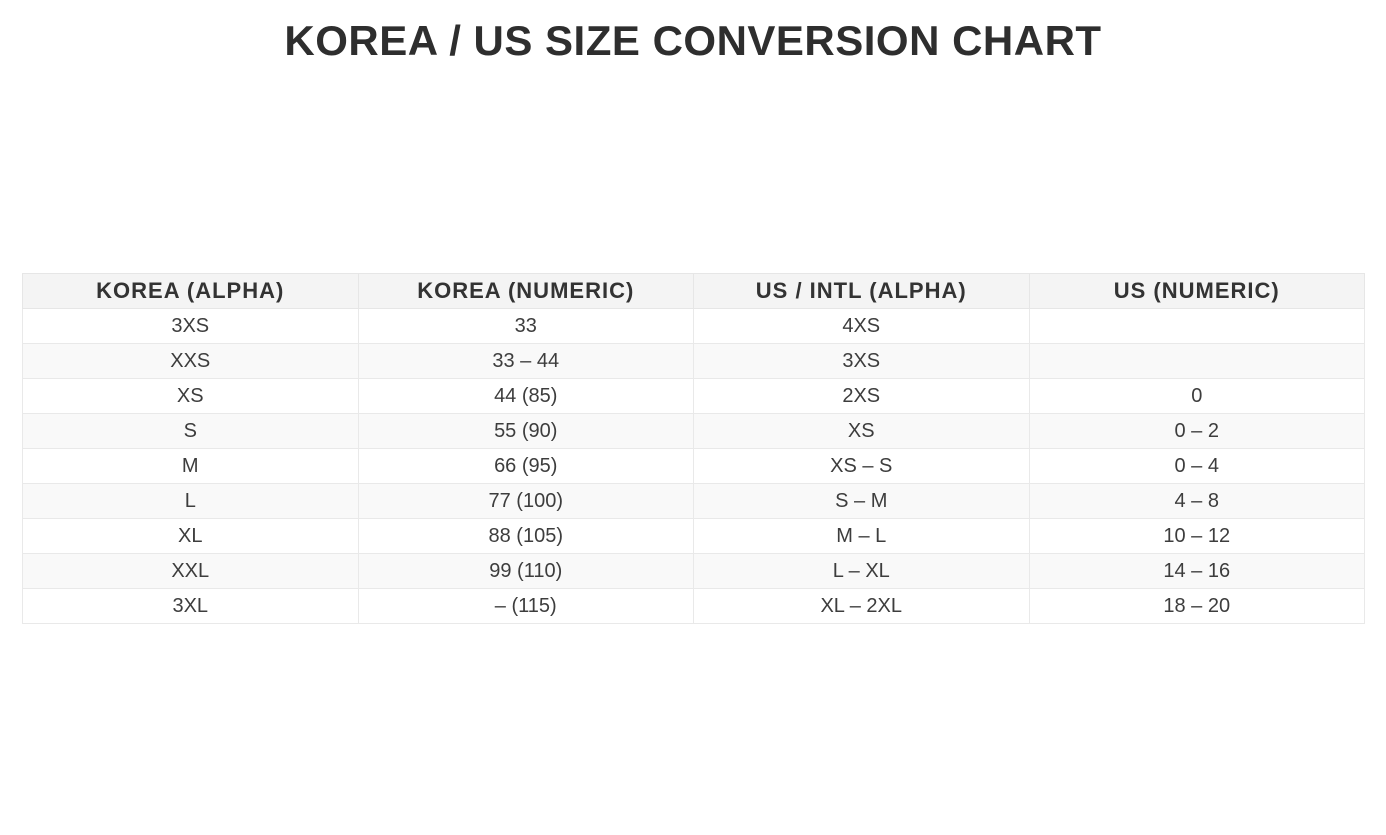 This screenshot has width=1386, height=835. I want to click on table-row: XXL 99 (110) L – XL 14 – 16, so click(693, 571).